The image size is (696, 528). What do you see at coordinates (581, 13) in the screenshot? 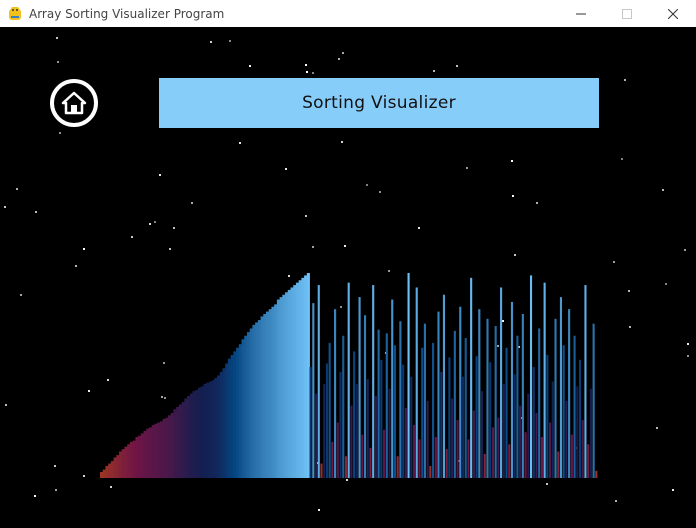
I see `minimize-button` at bounding box center [581, 13].